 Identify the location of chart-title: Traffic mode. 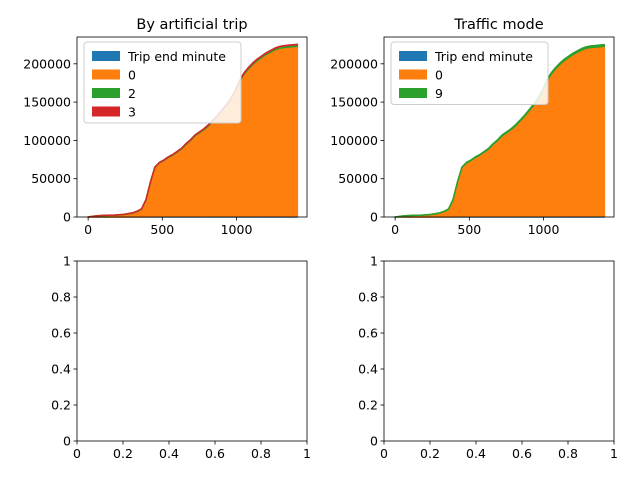
(498, 25).